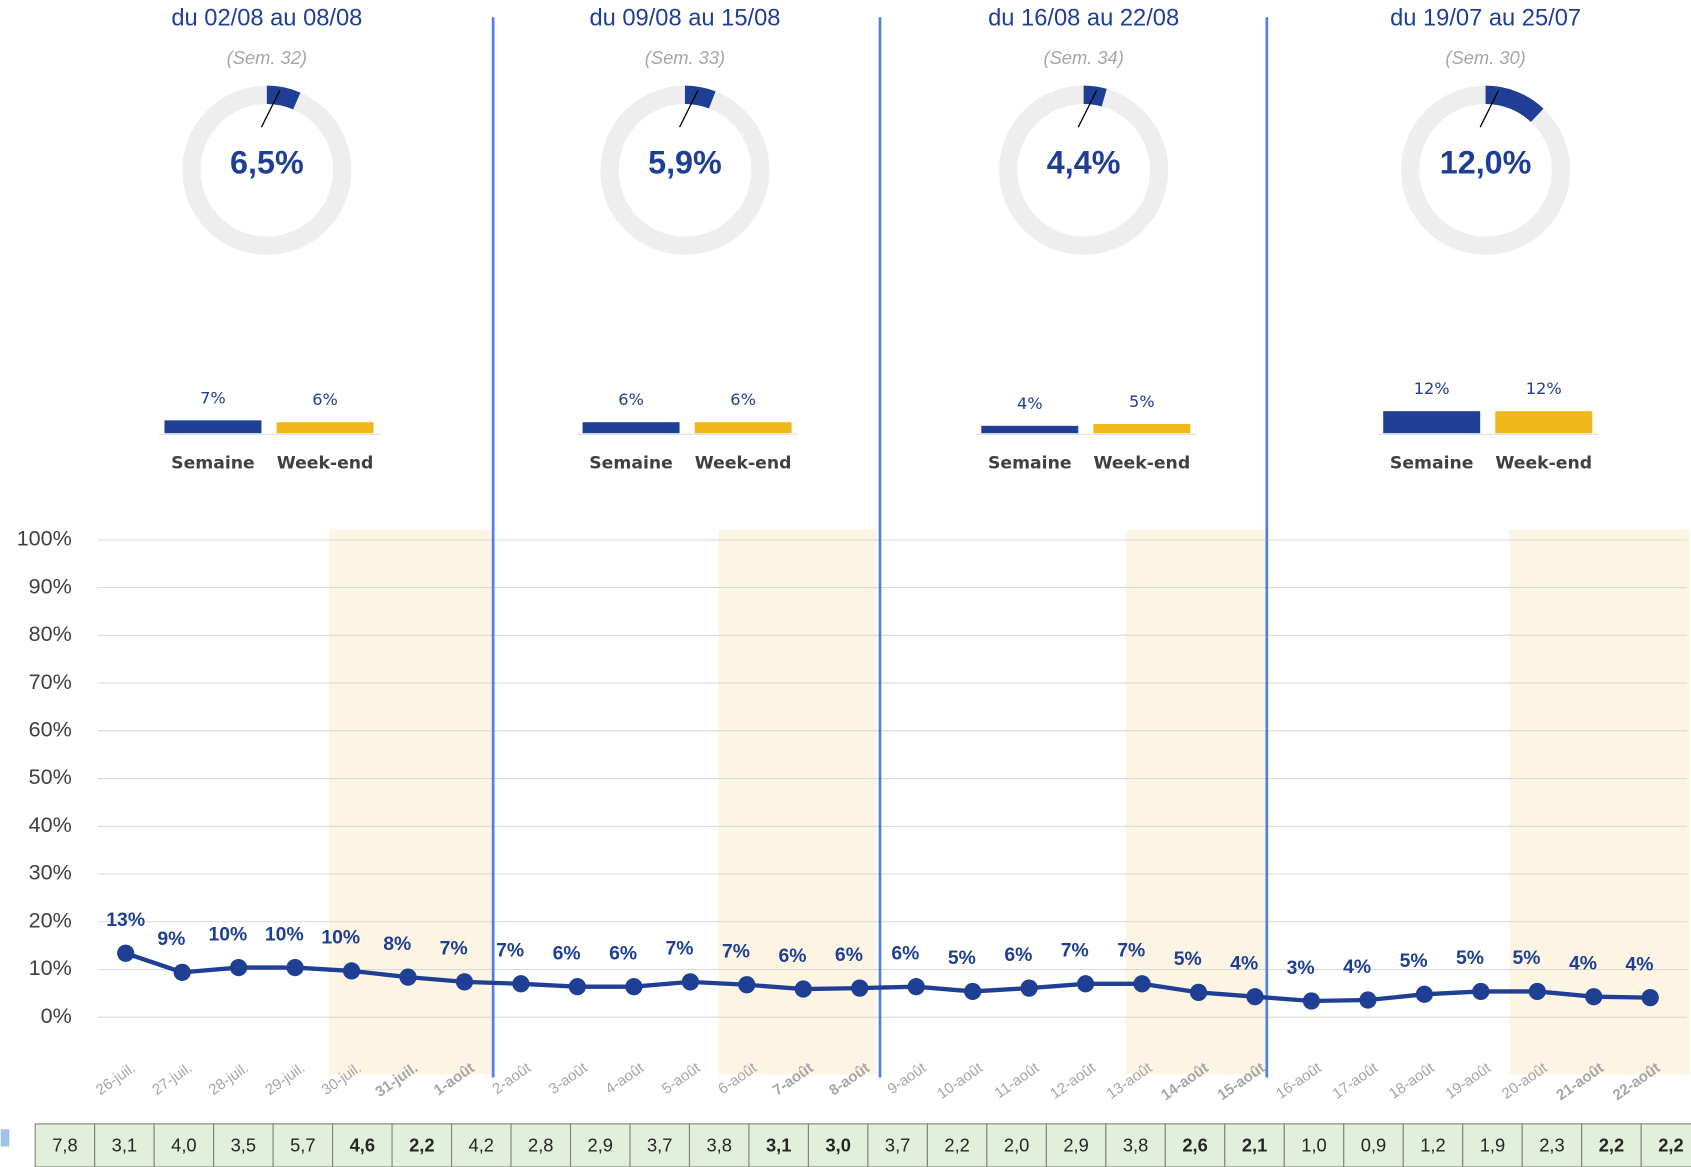 The width and height of the screenshot is (1691, 1167). What do you see at coordinates (887, 977) in the screenshot?
I see `line-series` at bounding box center [887, 977].